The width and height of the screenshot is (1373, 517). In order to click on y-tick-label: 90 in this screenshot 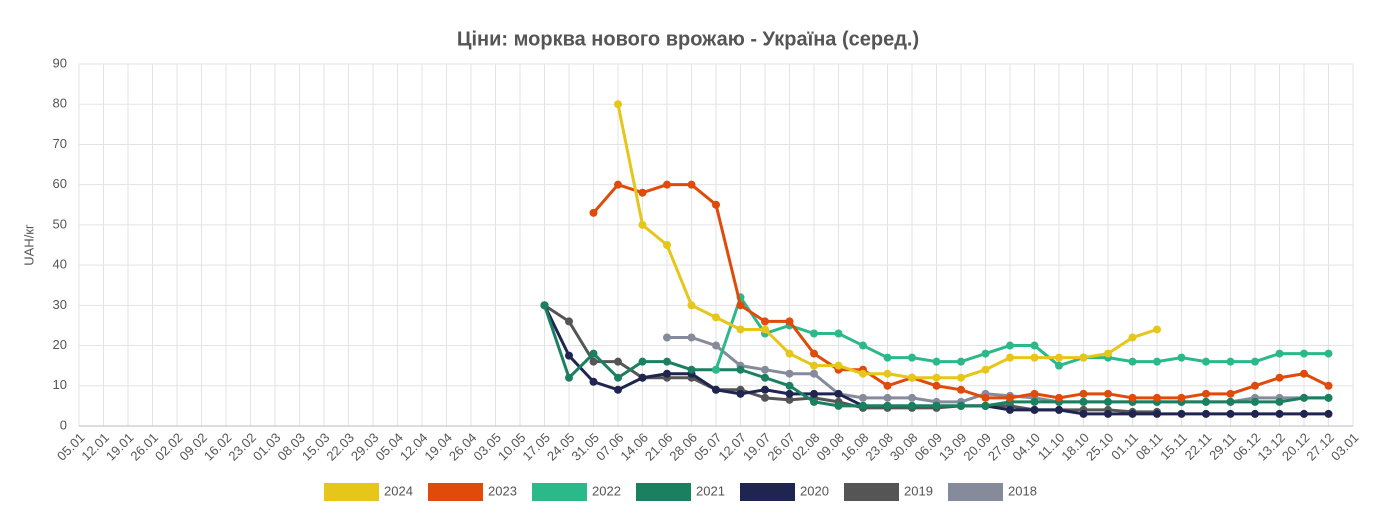, I will do `click(60, 62)`.